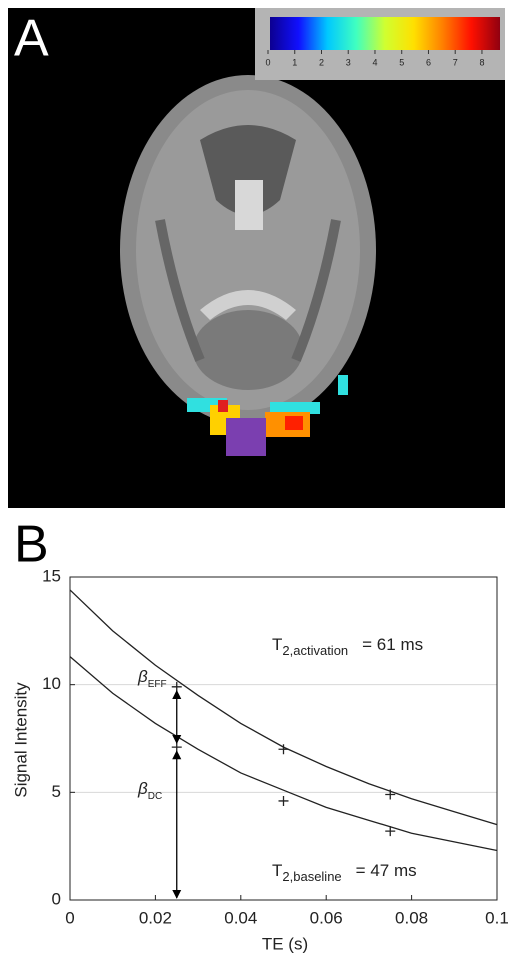  What do you see at coordinates (51, 683) in the screenshot?
I see `y-tick-label: 10` at bounding box center [51, 683].